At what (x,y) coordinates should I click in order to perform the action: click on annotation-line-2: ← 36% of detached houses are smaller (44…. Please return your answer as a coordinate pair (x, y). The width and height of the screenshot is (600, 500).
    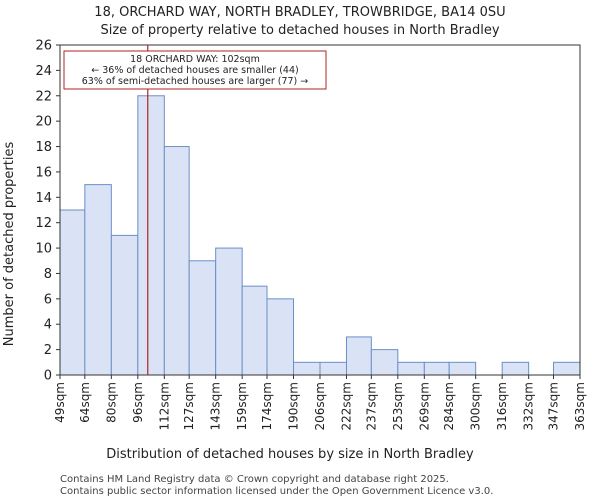
    Looking at the image, I should click on (194, 70).